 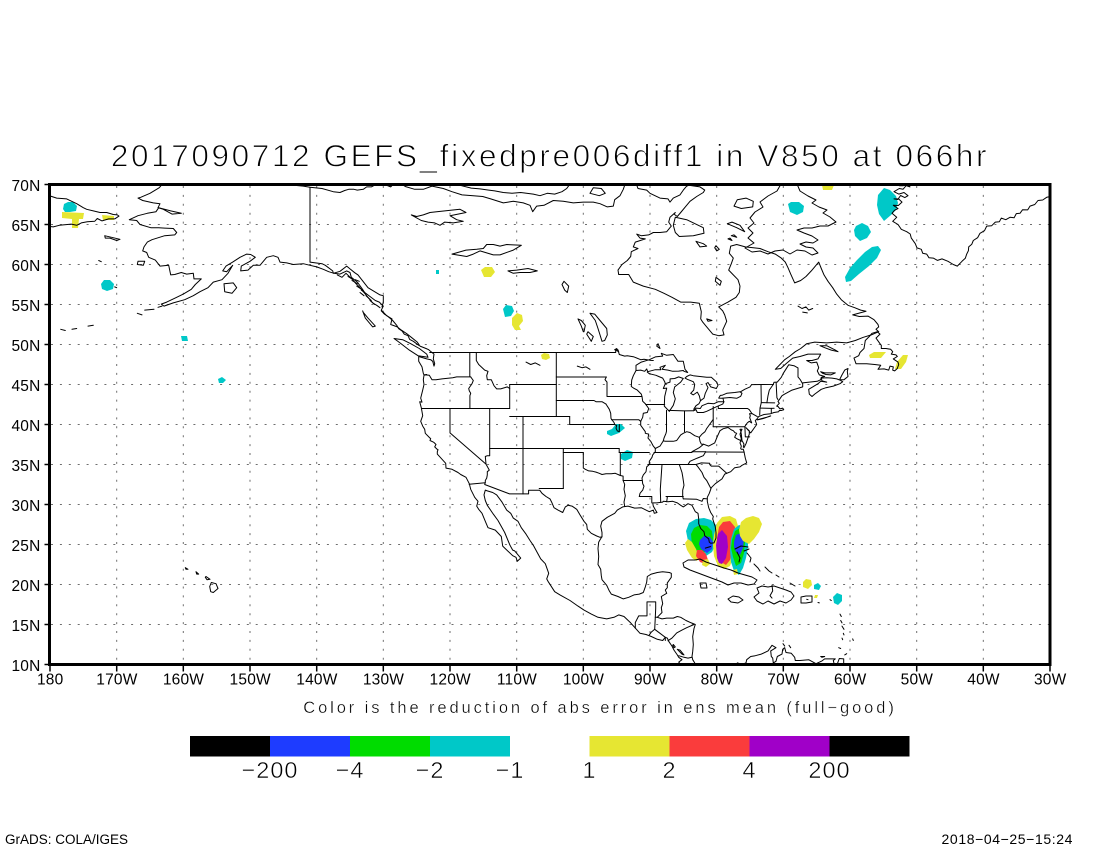 I want to click on svg-text: 60N, so click(x=25, y=266).